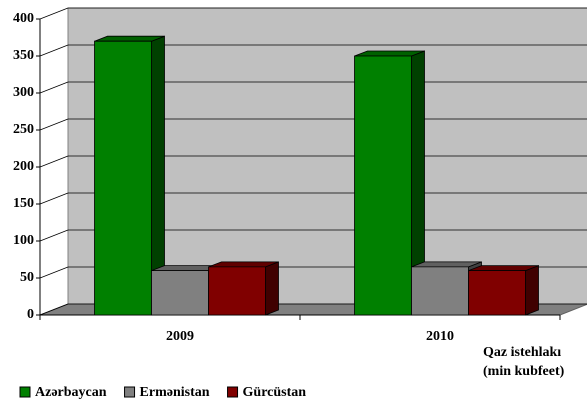 This screenshot has height=403, width=587. I want to click on legend-label: Gürcüstan, so click(275, 392).